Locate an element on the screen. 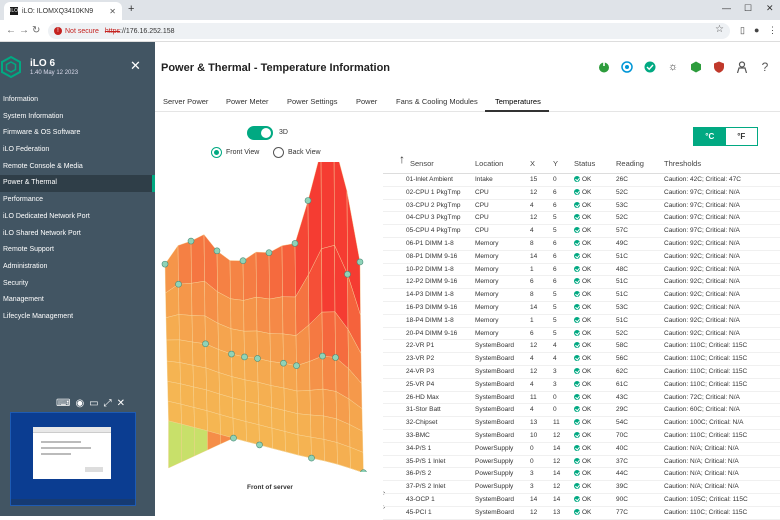  power-status-icon is located at coordinates (604, 67).